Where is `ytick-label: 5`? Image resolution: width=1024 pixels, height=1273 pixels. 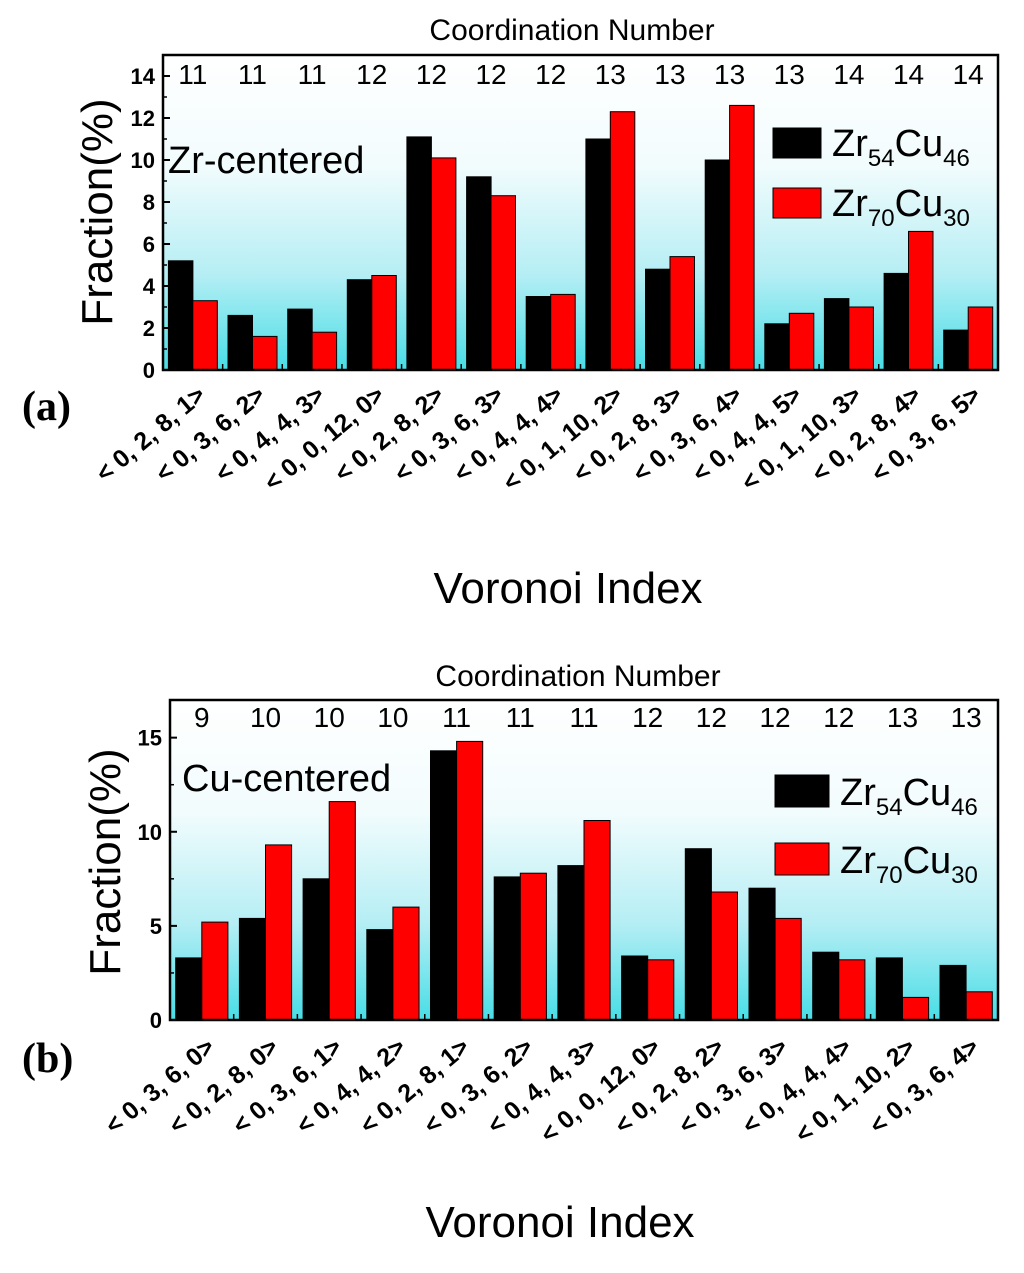
ytick-label: 5 is located at coordinates (156, 926).